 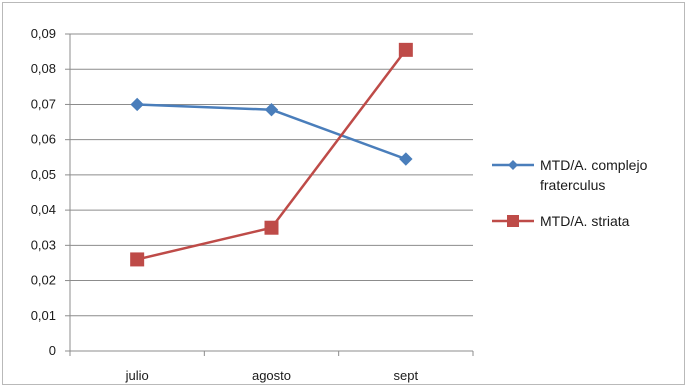 I want to click on y-tick-labels: 0 0,01 0,02 0,03 0,04 0,05 0,06 0,07 0,08 0,09, so click(x=43, y=192).